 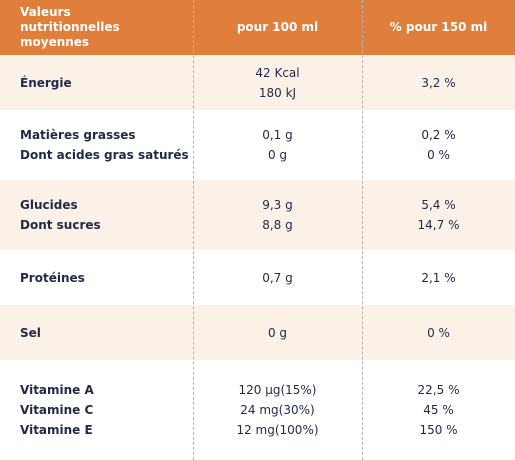 What do you see at coordinates (46, 82) in the screenshot?
I see `nutrient-label: Énergie` at bounding box center [46, 82].